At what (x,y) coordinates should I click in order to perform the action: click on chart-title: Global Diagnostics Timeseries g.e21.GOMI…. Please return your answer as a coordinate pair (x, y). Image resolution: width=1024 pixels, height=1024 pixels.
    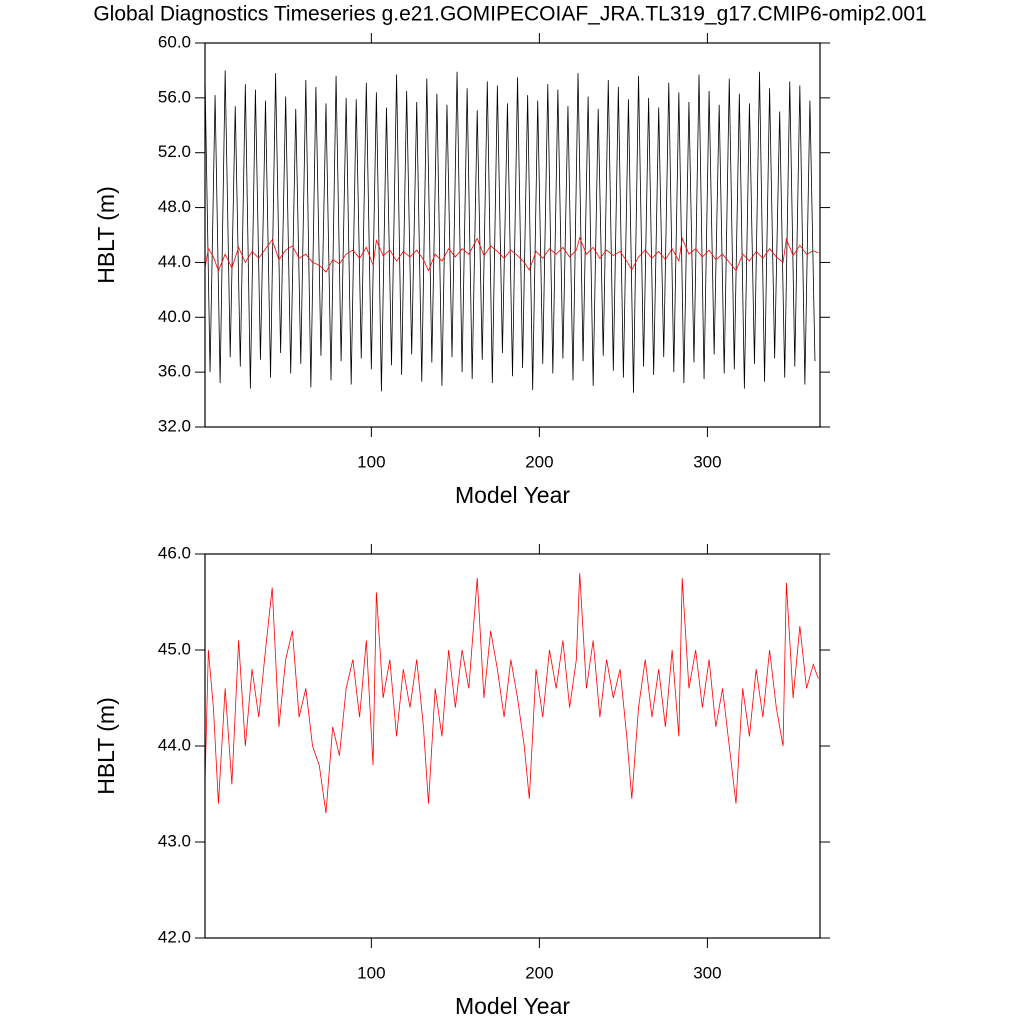
    Looking at the image, I should click on (509, 14).